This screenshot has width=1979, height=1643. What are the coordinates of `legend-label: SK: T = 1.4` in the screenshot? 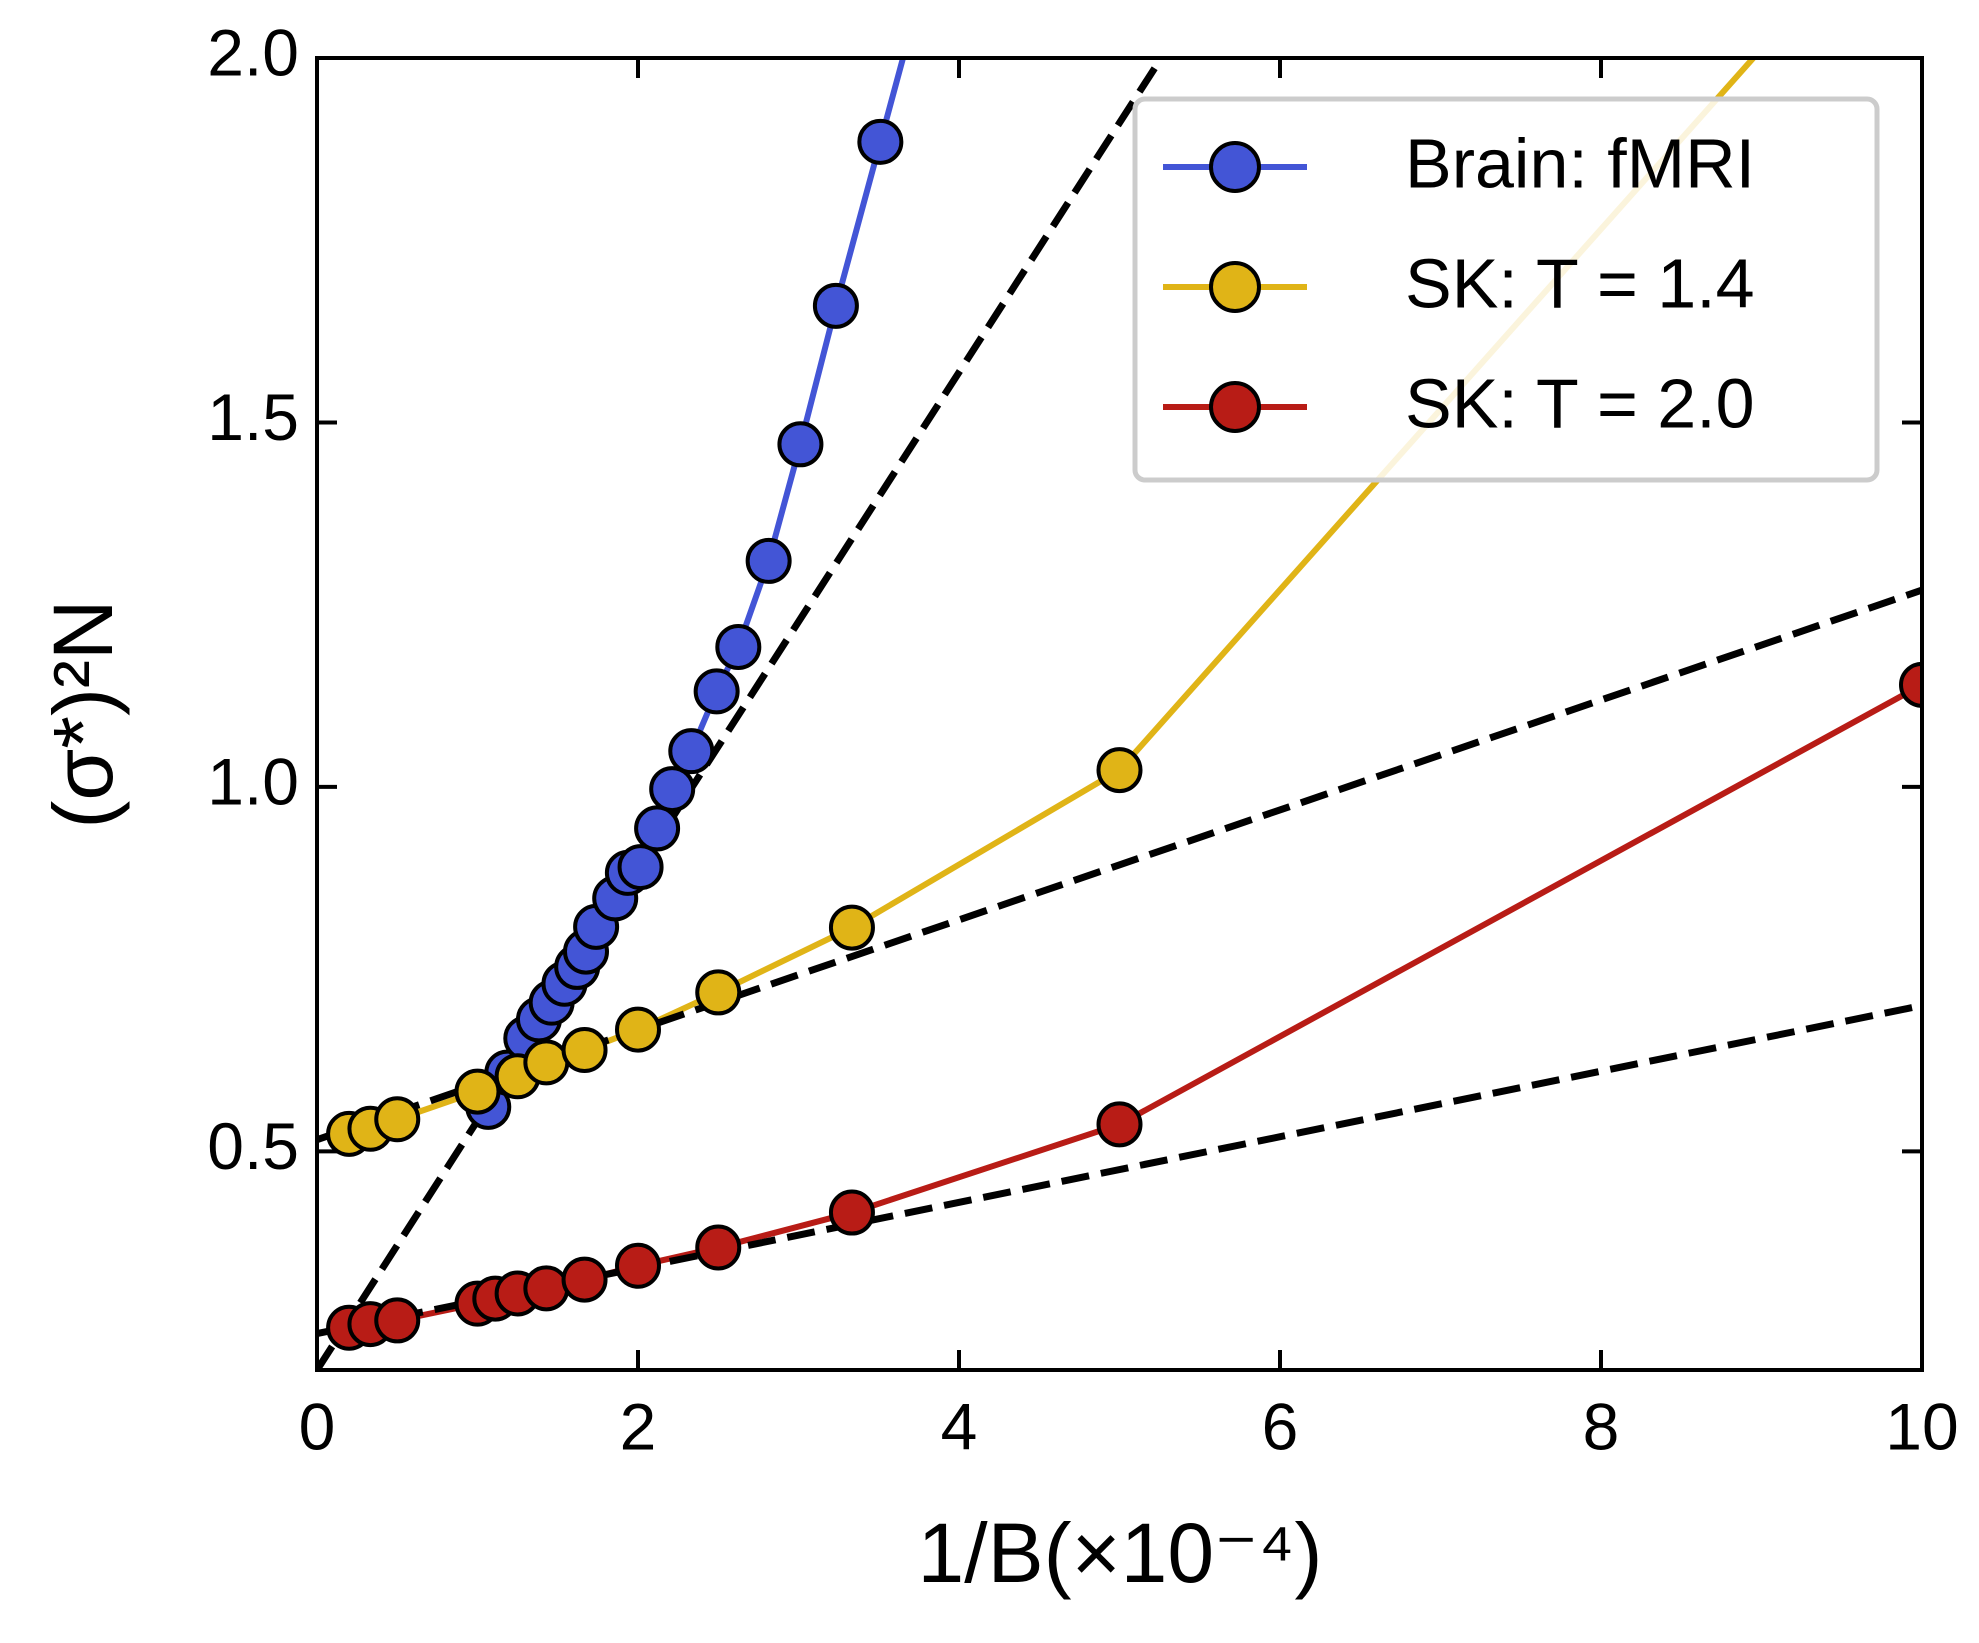 It's located at (1580, 283).